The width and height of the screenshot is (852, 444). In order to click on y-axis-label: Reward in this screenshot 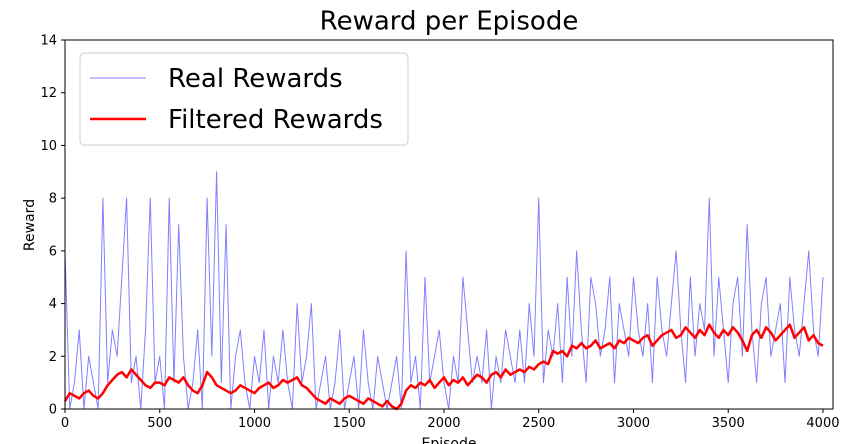, I will do `click(30, 225)`.